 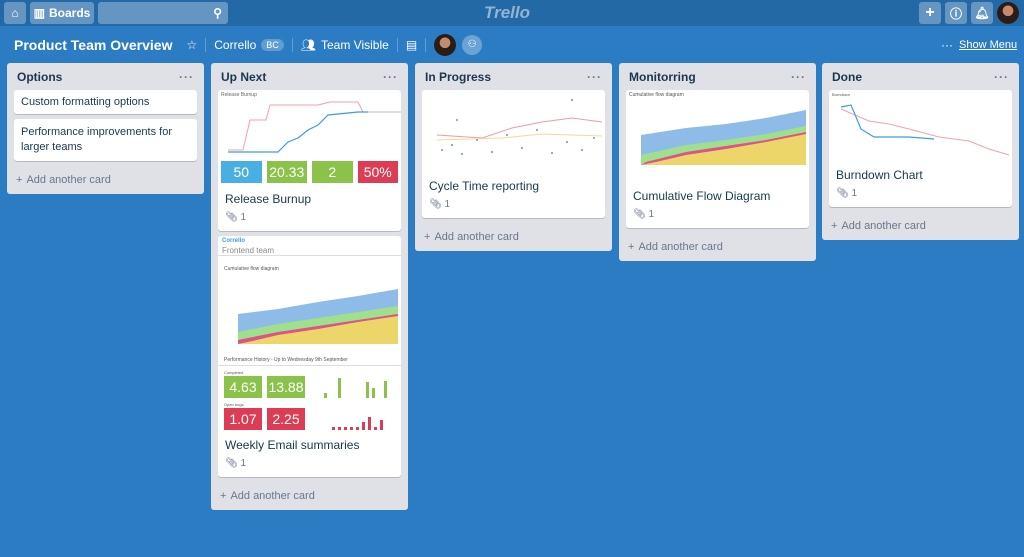 I want to click on top-bar: ⌂ ▥ Boards ⚲ Trello + ⓘ 🔔︎, so click(x=512, y=13).